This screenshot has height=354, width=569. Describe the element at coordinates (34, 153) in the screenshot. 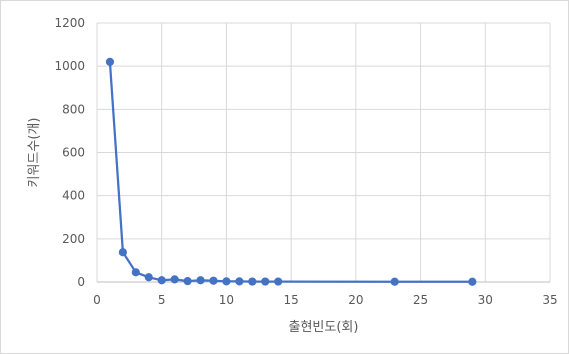

I see `y-axis-title: 키워드수(개)` at that location.